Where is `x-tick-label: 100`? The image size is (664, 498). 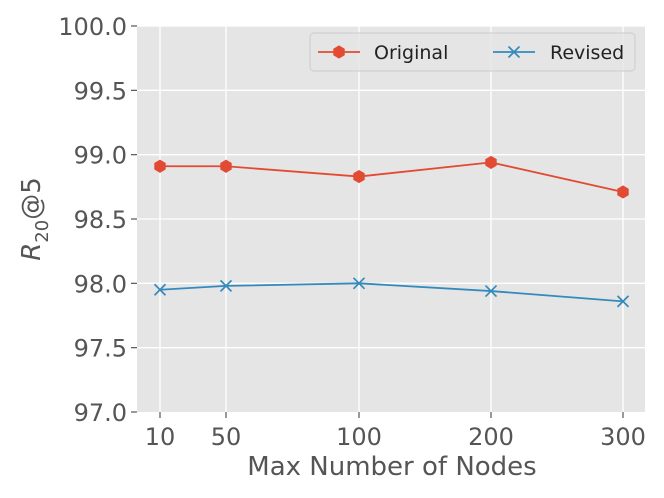
x-tick-label: 100 is located at coordinates (359, 437).